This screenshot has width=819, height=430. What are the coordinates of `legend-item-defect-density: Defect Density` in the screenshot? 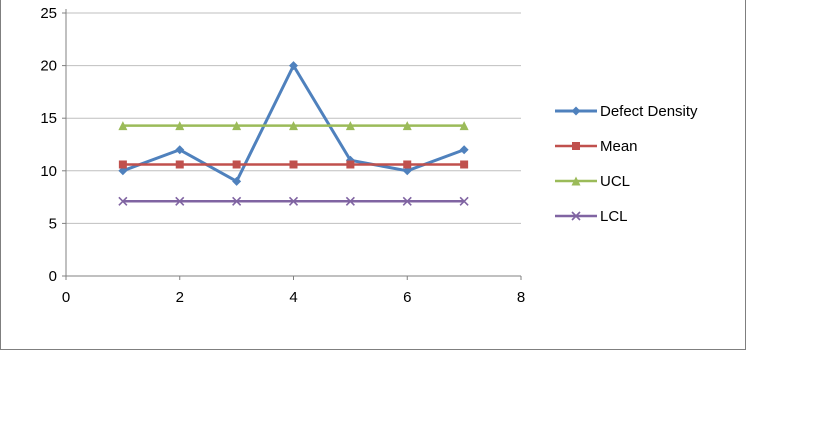 It's located at (625, 111).